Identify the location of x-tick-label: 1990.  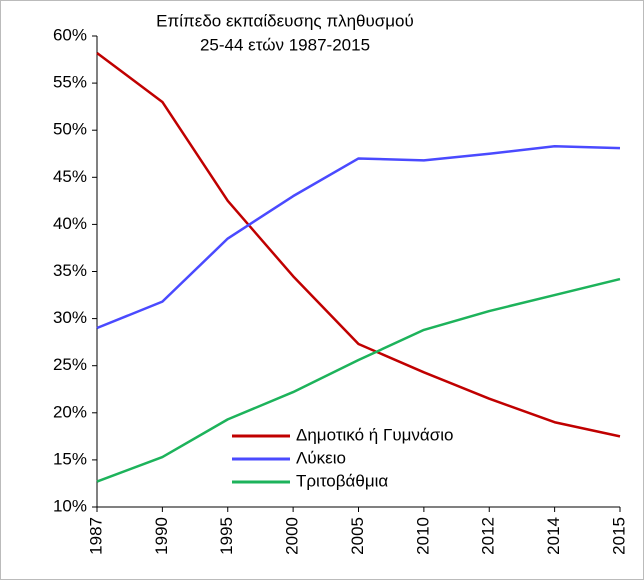
(161, 536).